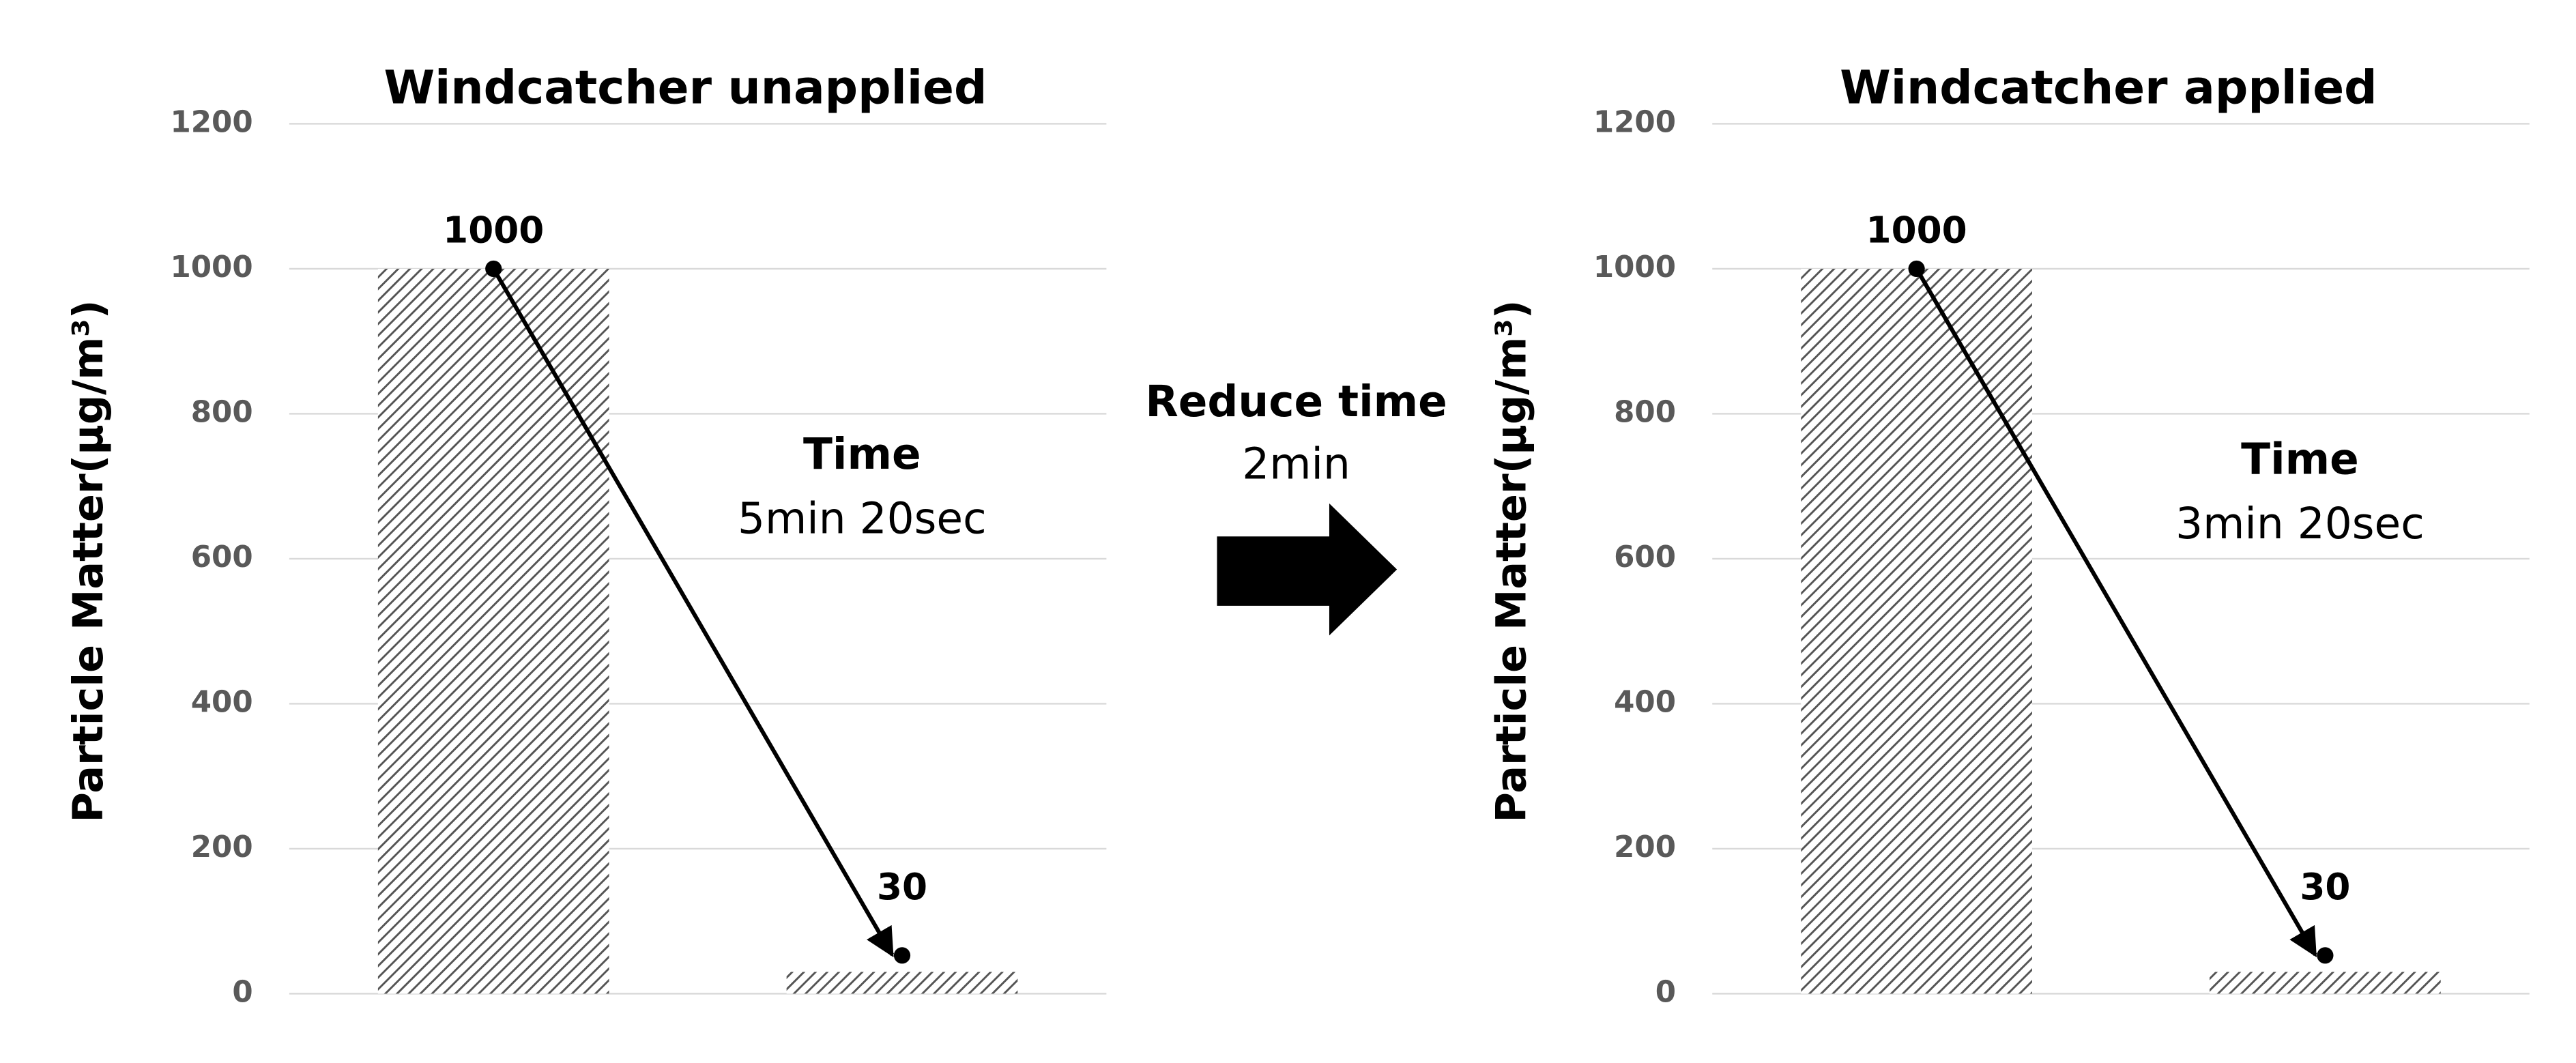 The image size is (2576, 1063). What do you see at coordinates (1307, 569) in the screenshot?
I see `transition-arrow` at bounding box center [1307, 569].